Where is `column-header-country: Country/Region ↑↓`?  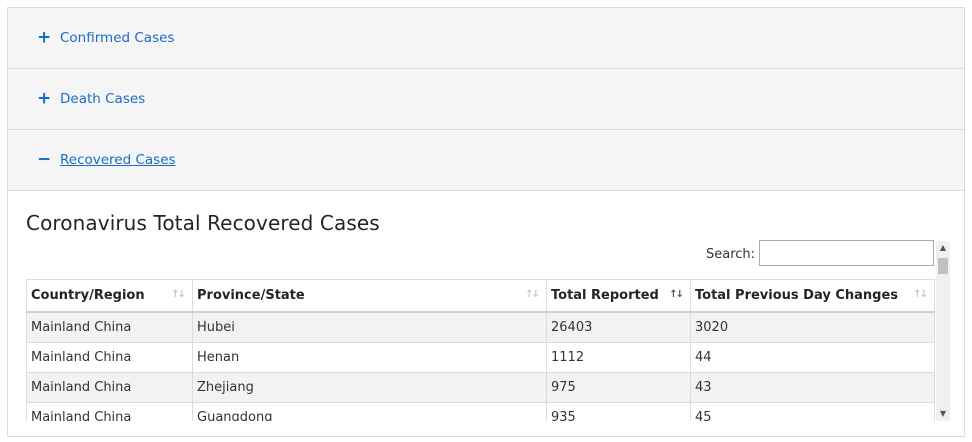
column-header-country: Country/Region ↑↓ is located at coordinates (109, 296).